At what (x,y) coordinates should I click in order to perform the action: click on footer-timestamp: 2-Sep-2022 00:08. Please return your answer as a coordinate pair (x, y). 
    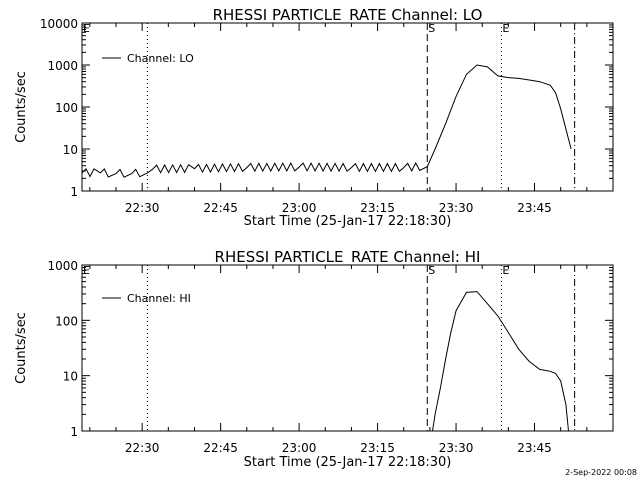
    Looking at the image, I should click on (601, 472).